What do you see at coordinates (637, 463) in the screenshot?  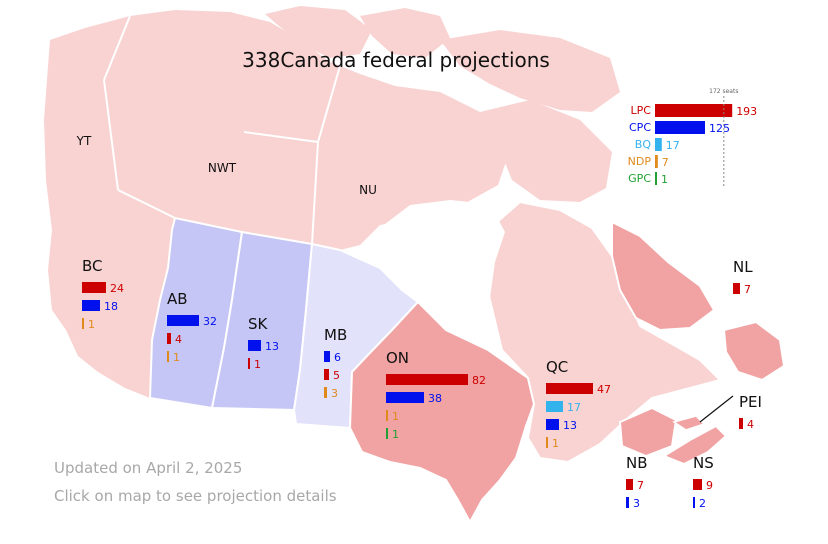 I see `region-label-nb: NB` at bounding box center [637, 463].